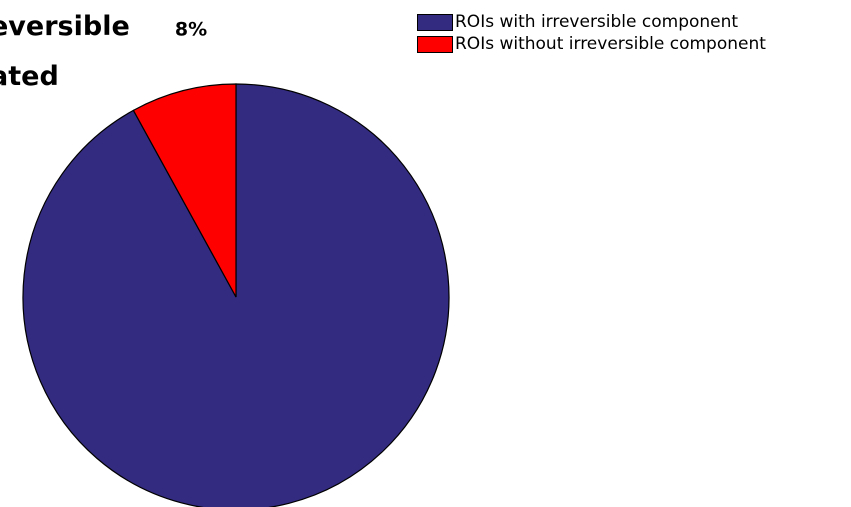 Image resolution: width=851 pixels, height=507 pixels. What do you see at coordinates (435, 22) in the screenshot?
I see `legend-swatch-with-irreversible` at bounding box center [435, 22].